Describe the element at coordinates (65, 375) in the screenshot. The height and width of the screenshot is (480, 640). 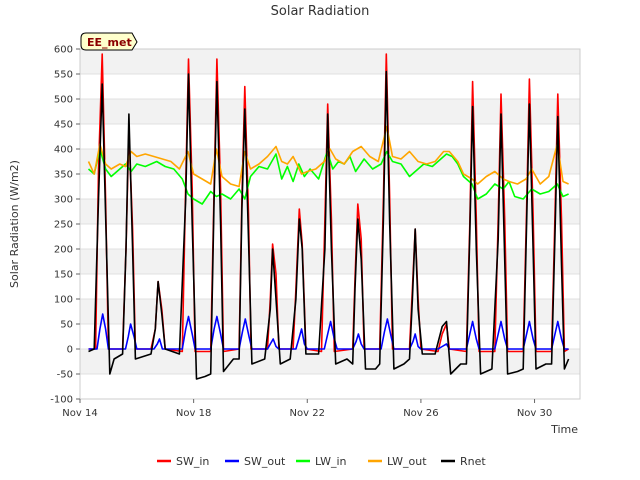
I see `y-tick-label: -50` at that location.